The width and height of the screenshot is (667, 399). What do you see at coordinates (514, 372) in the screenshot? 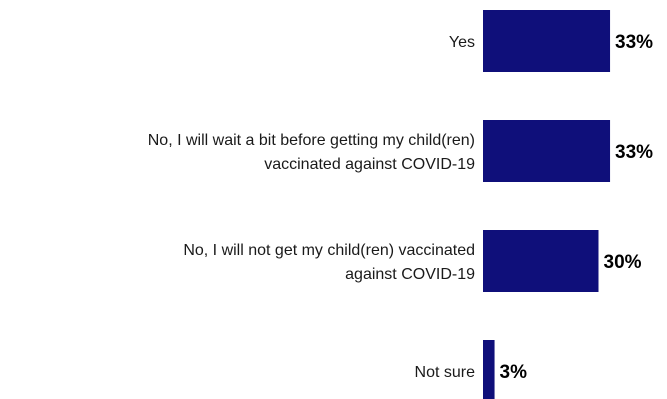
I see `value-label-4: 3%` at bounding box center [514, 372].